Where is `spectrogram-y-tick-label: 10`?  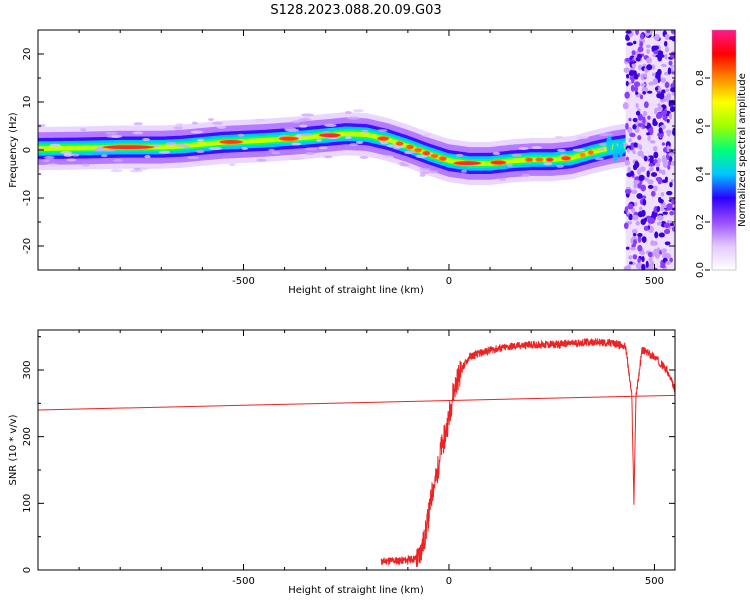
spectrogram-y-tick-label: 10 is located at coordinates (27, 102).